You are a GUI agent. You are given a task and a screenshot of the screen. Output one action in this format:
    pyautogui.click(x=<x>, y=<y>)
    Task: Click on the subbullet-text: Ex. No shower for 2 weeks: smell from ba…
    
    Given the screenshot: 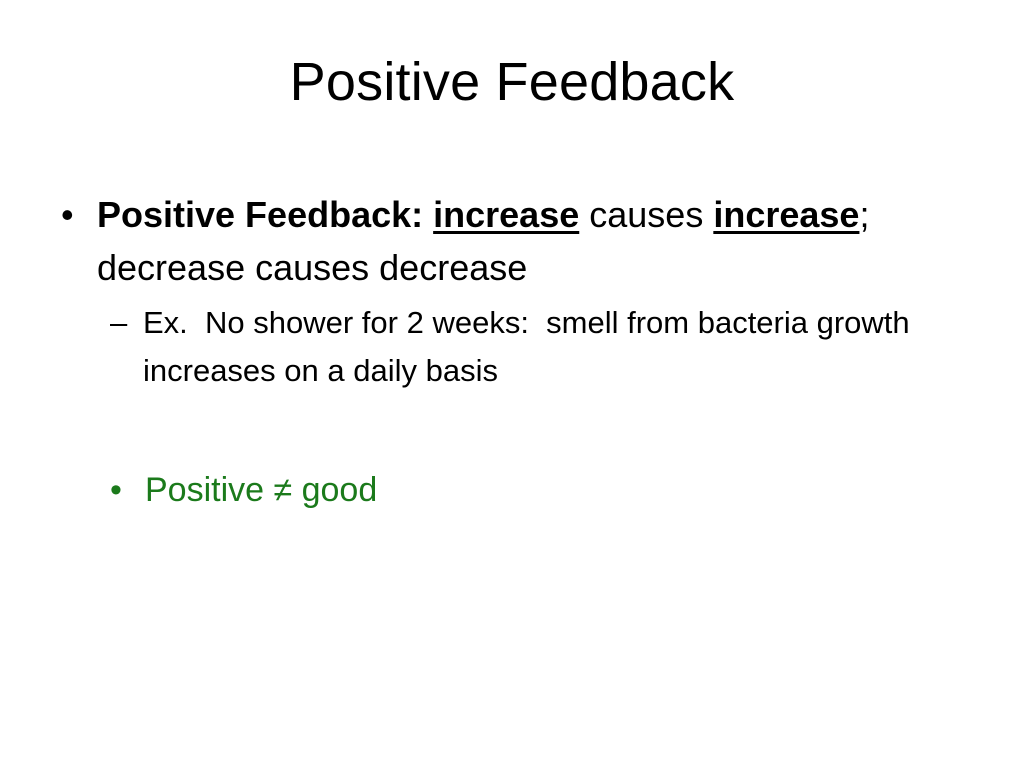 What is the action you would take?
    pyautogui.click(x=531, y=346)
    